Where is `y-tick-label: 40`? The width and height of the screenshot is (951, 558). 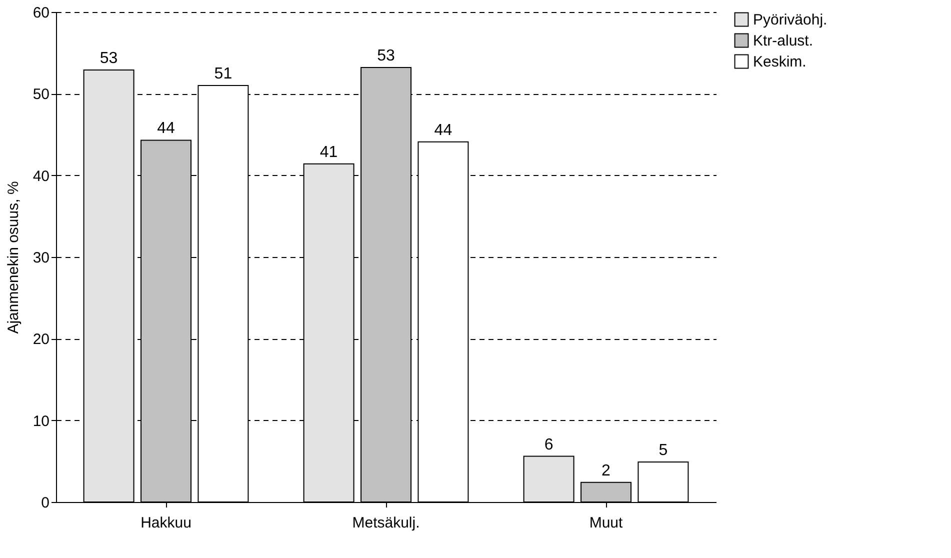 y-tick-label: 40 is located at coordinates (41, 176).